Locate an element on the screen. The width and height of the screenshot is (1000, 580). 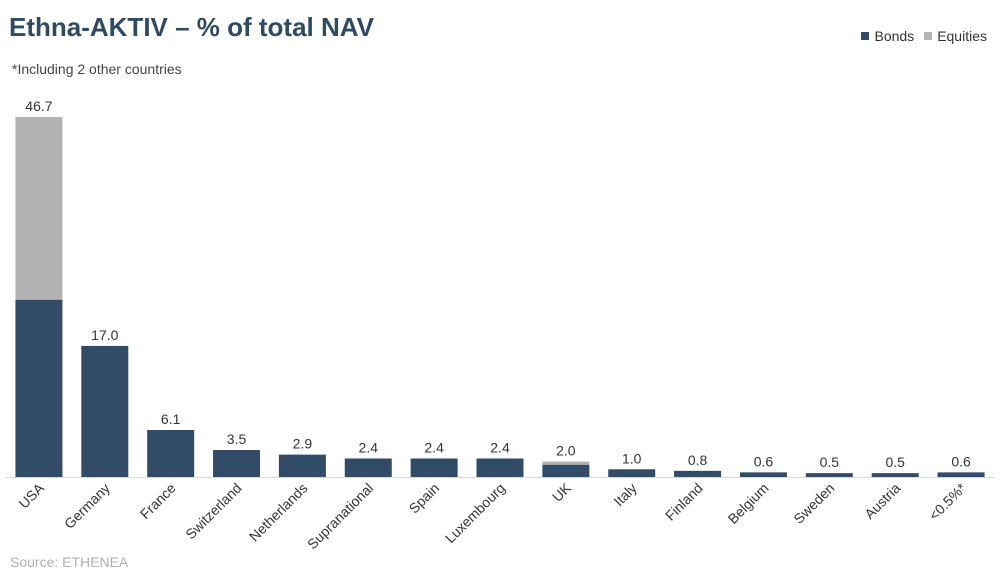
x-tick-label: France is located at coordinates (158, 501).